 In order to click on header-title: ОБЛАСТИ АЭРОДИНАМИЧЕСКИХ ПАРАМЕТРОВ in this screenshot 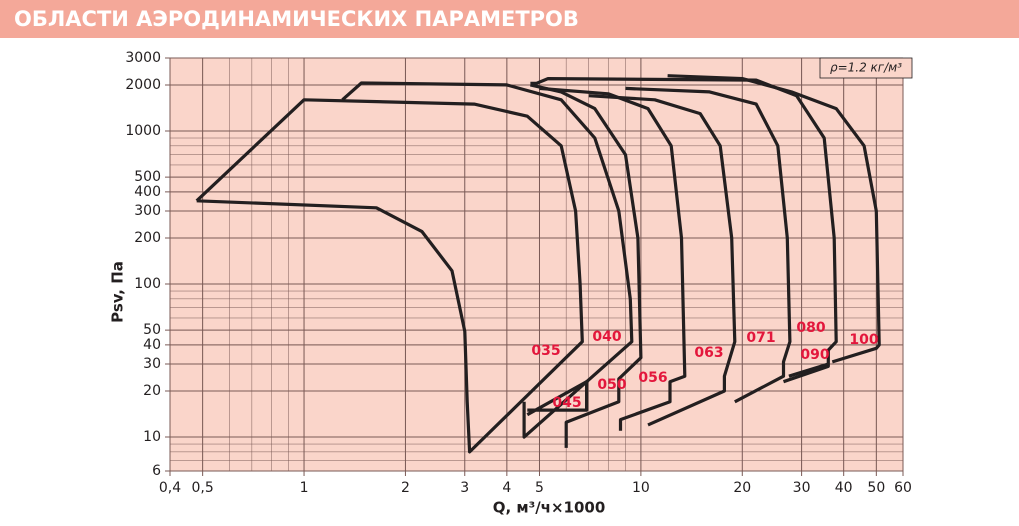, I will do `click(296, 19)`.